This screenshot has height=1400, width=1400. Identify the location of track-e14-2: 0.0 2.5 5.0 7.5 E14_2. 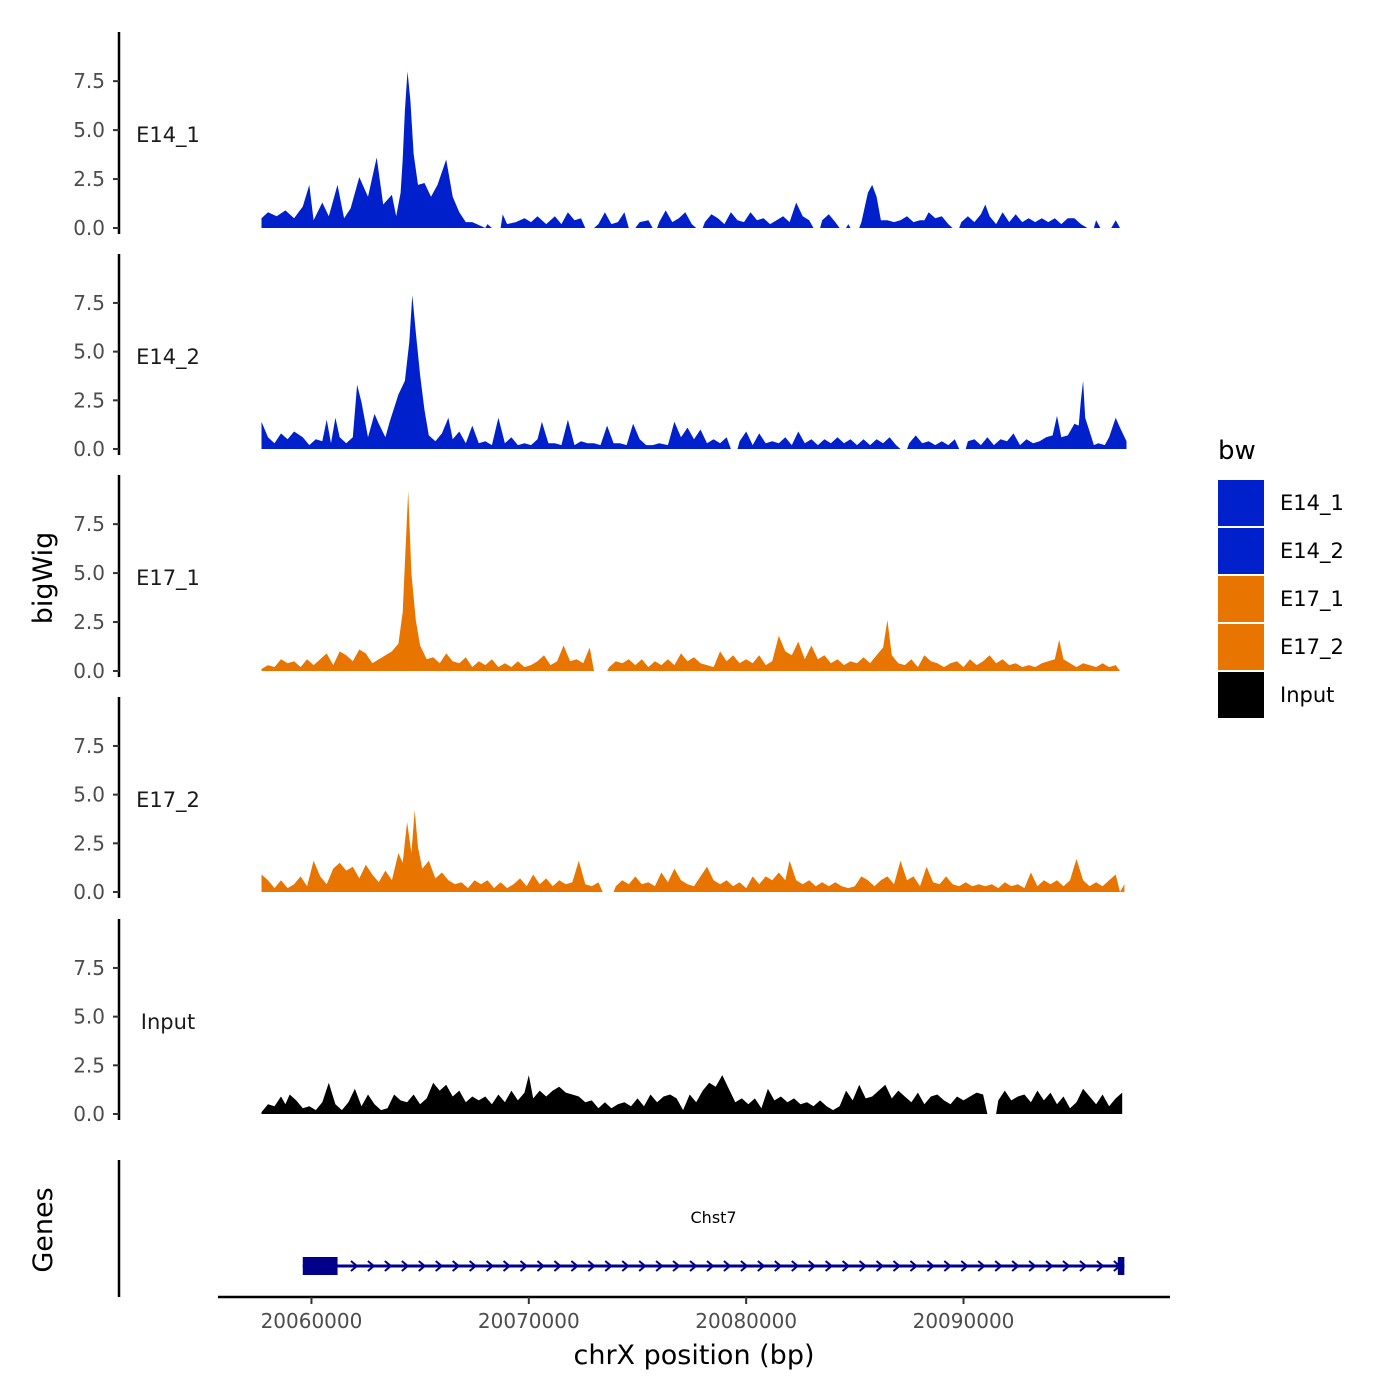
(600, 357).